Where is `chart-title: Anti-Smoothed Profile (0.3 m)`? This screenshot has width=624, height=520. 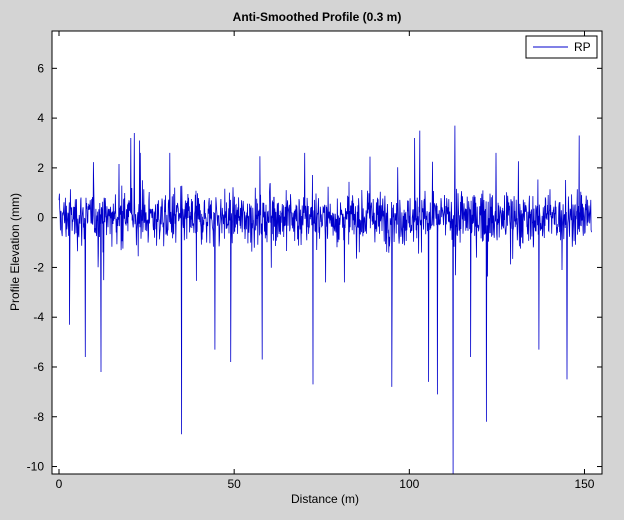
chart-title: Anti-Smoothed Profile (0.3 m) is located at coordinates (317, 17).